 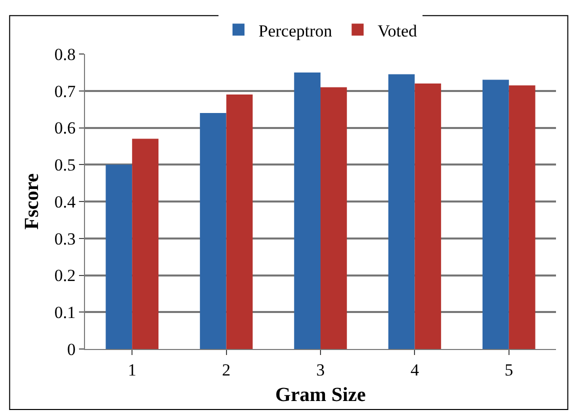 What do you see at coordinates (398, 30) in the screenshot?
I see `legend-label: Voted` at bounding box center [398, 30].